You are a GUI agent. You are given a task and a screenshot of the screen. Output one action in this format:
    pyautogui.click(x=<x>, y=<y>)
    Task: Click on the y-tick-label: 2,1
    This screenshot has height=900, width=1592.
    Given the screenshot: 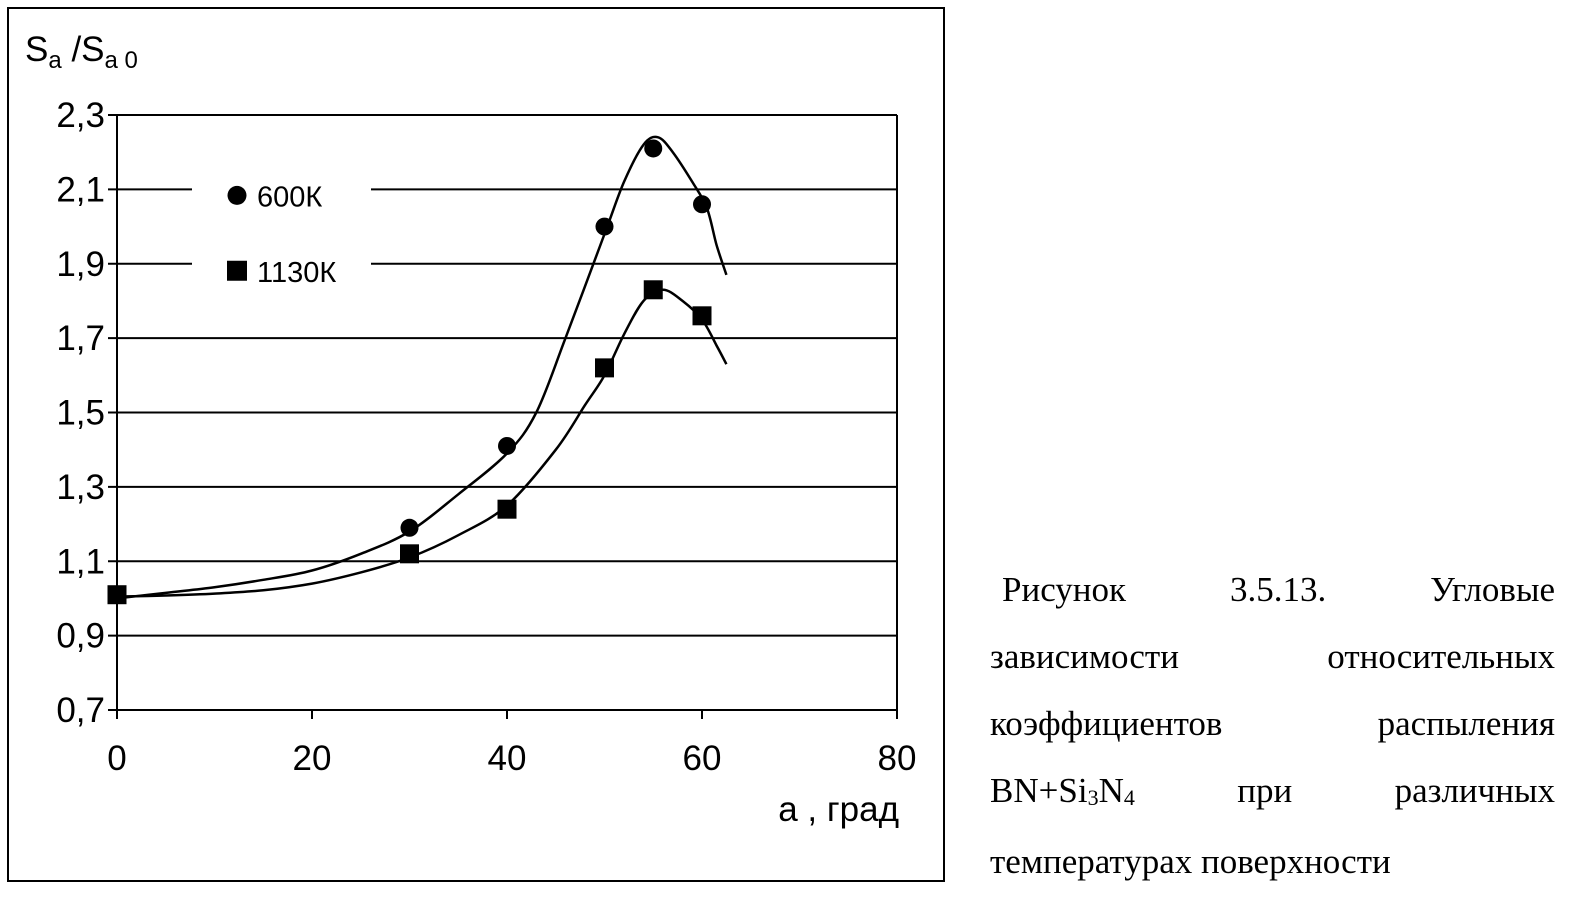 What is the action you would take?
    pyautogui.click(x=80, y=189)
    